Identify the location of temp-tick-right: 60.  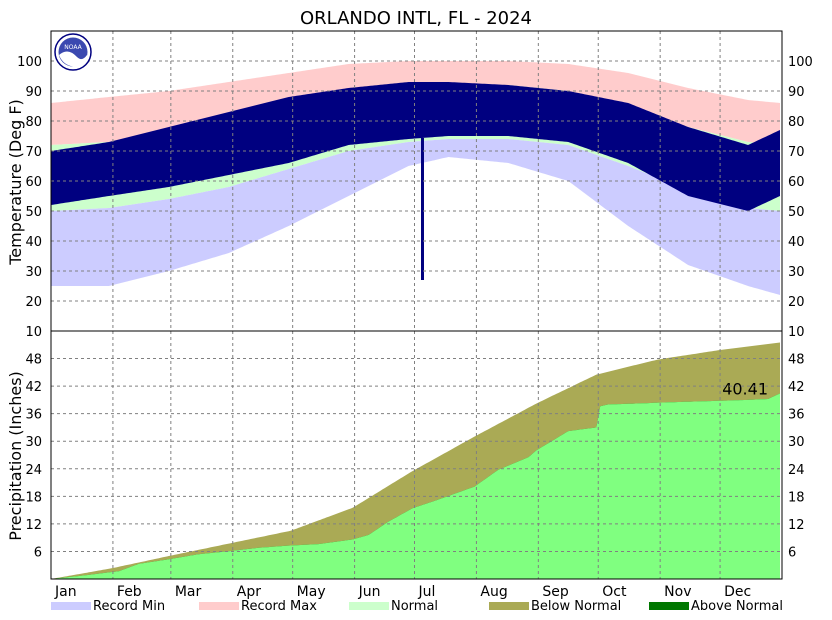
(796, 182).